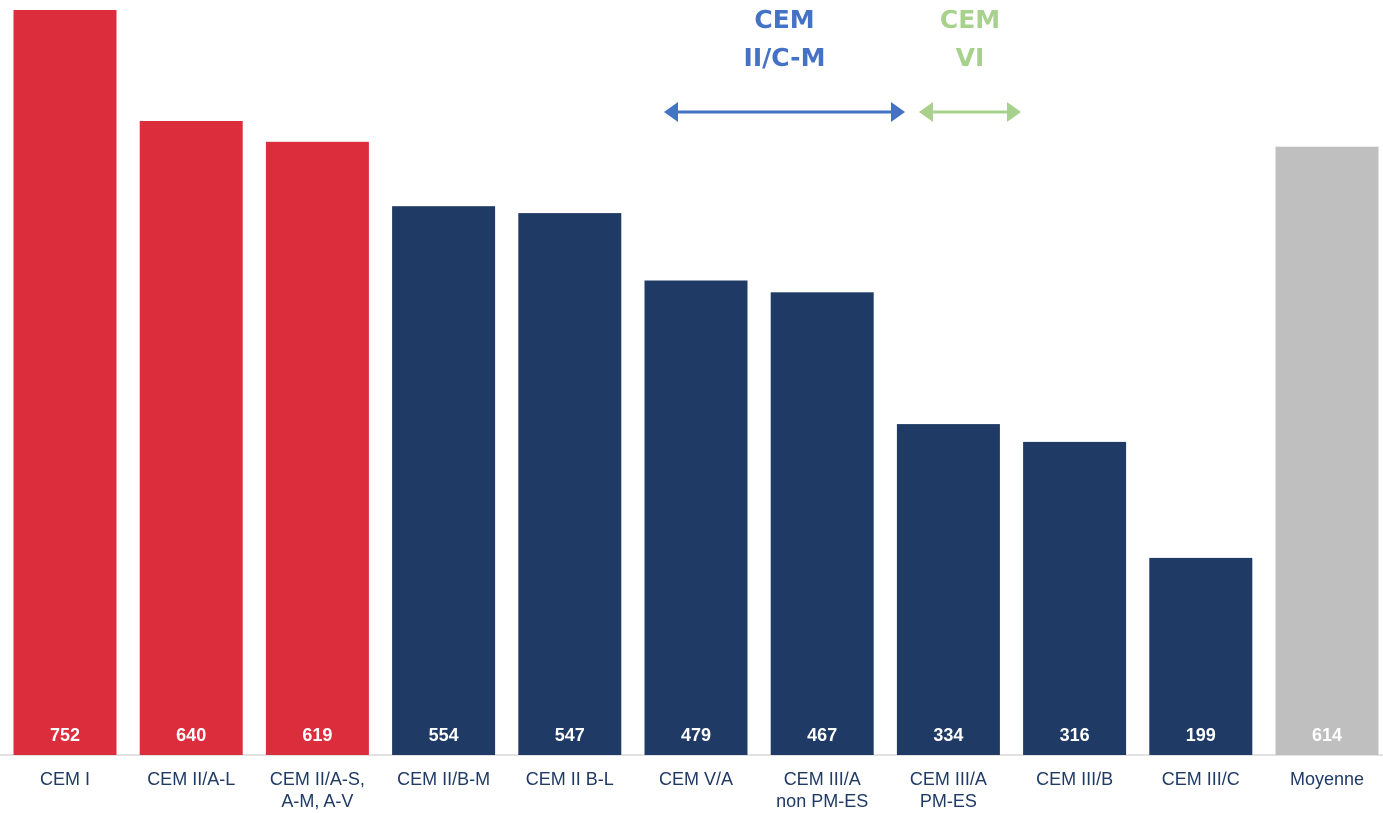 Image resolution: width=1383 pixels, height=813 pixels. I want to click on bar-value-label-5: 547, so click(570, 735).